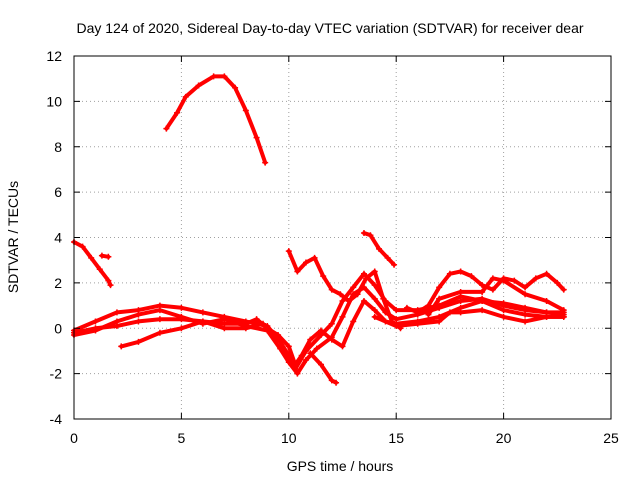  What do you see at coordinates (504, 438) in the screenshot?
I see `x-tick-label: 20` at bounding box center [504, 438].